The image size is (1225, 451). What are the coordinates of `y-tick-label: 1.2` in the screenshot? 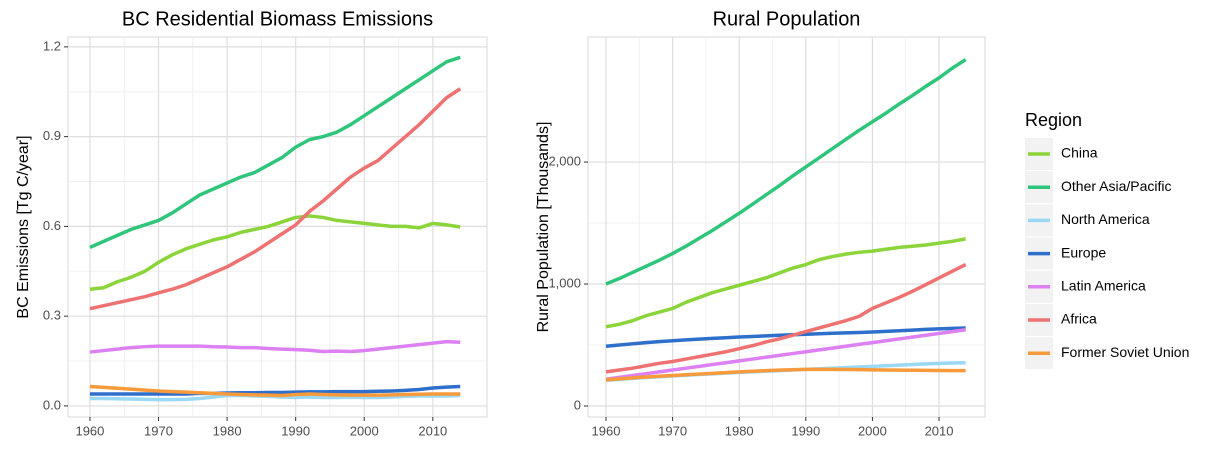 It's located at (52, 45).